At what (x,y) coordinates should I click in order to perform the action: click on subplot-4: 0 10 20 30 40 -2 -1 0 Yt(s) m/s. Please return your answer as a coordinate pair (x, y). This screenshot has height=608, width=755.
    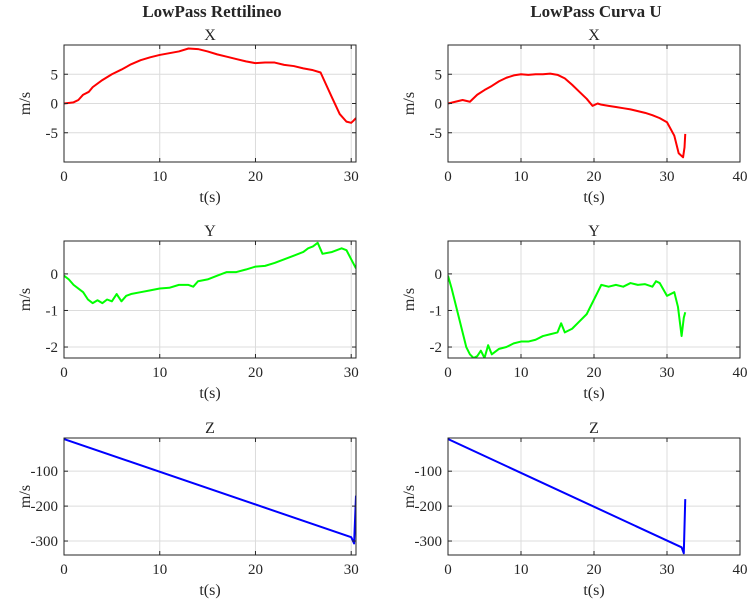
    Looking at the image, I should click on (574, 312).